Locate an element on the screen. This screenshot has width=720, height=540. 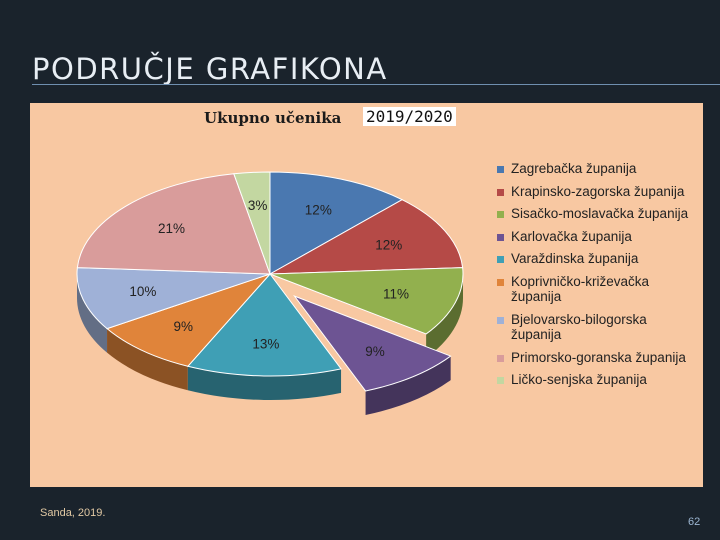
legend-label: Primorsko-goranska županija is located at coordinates (598, 357).